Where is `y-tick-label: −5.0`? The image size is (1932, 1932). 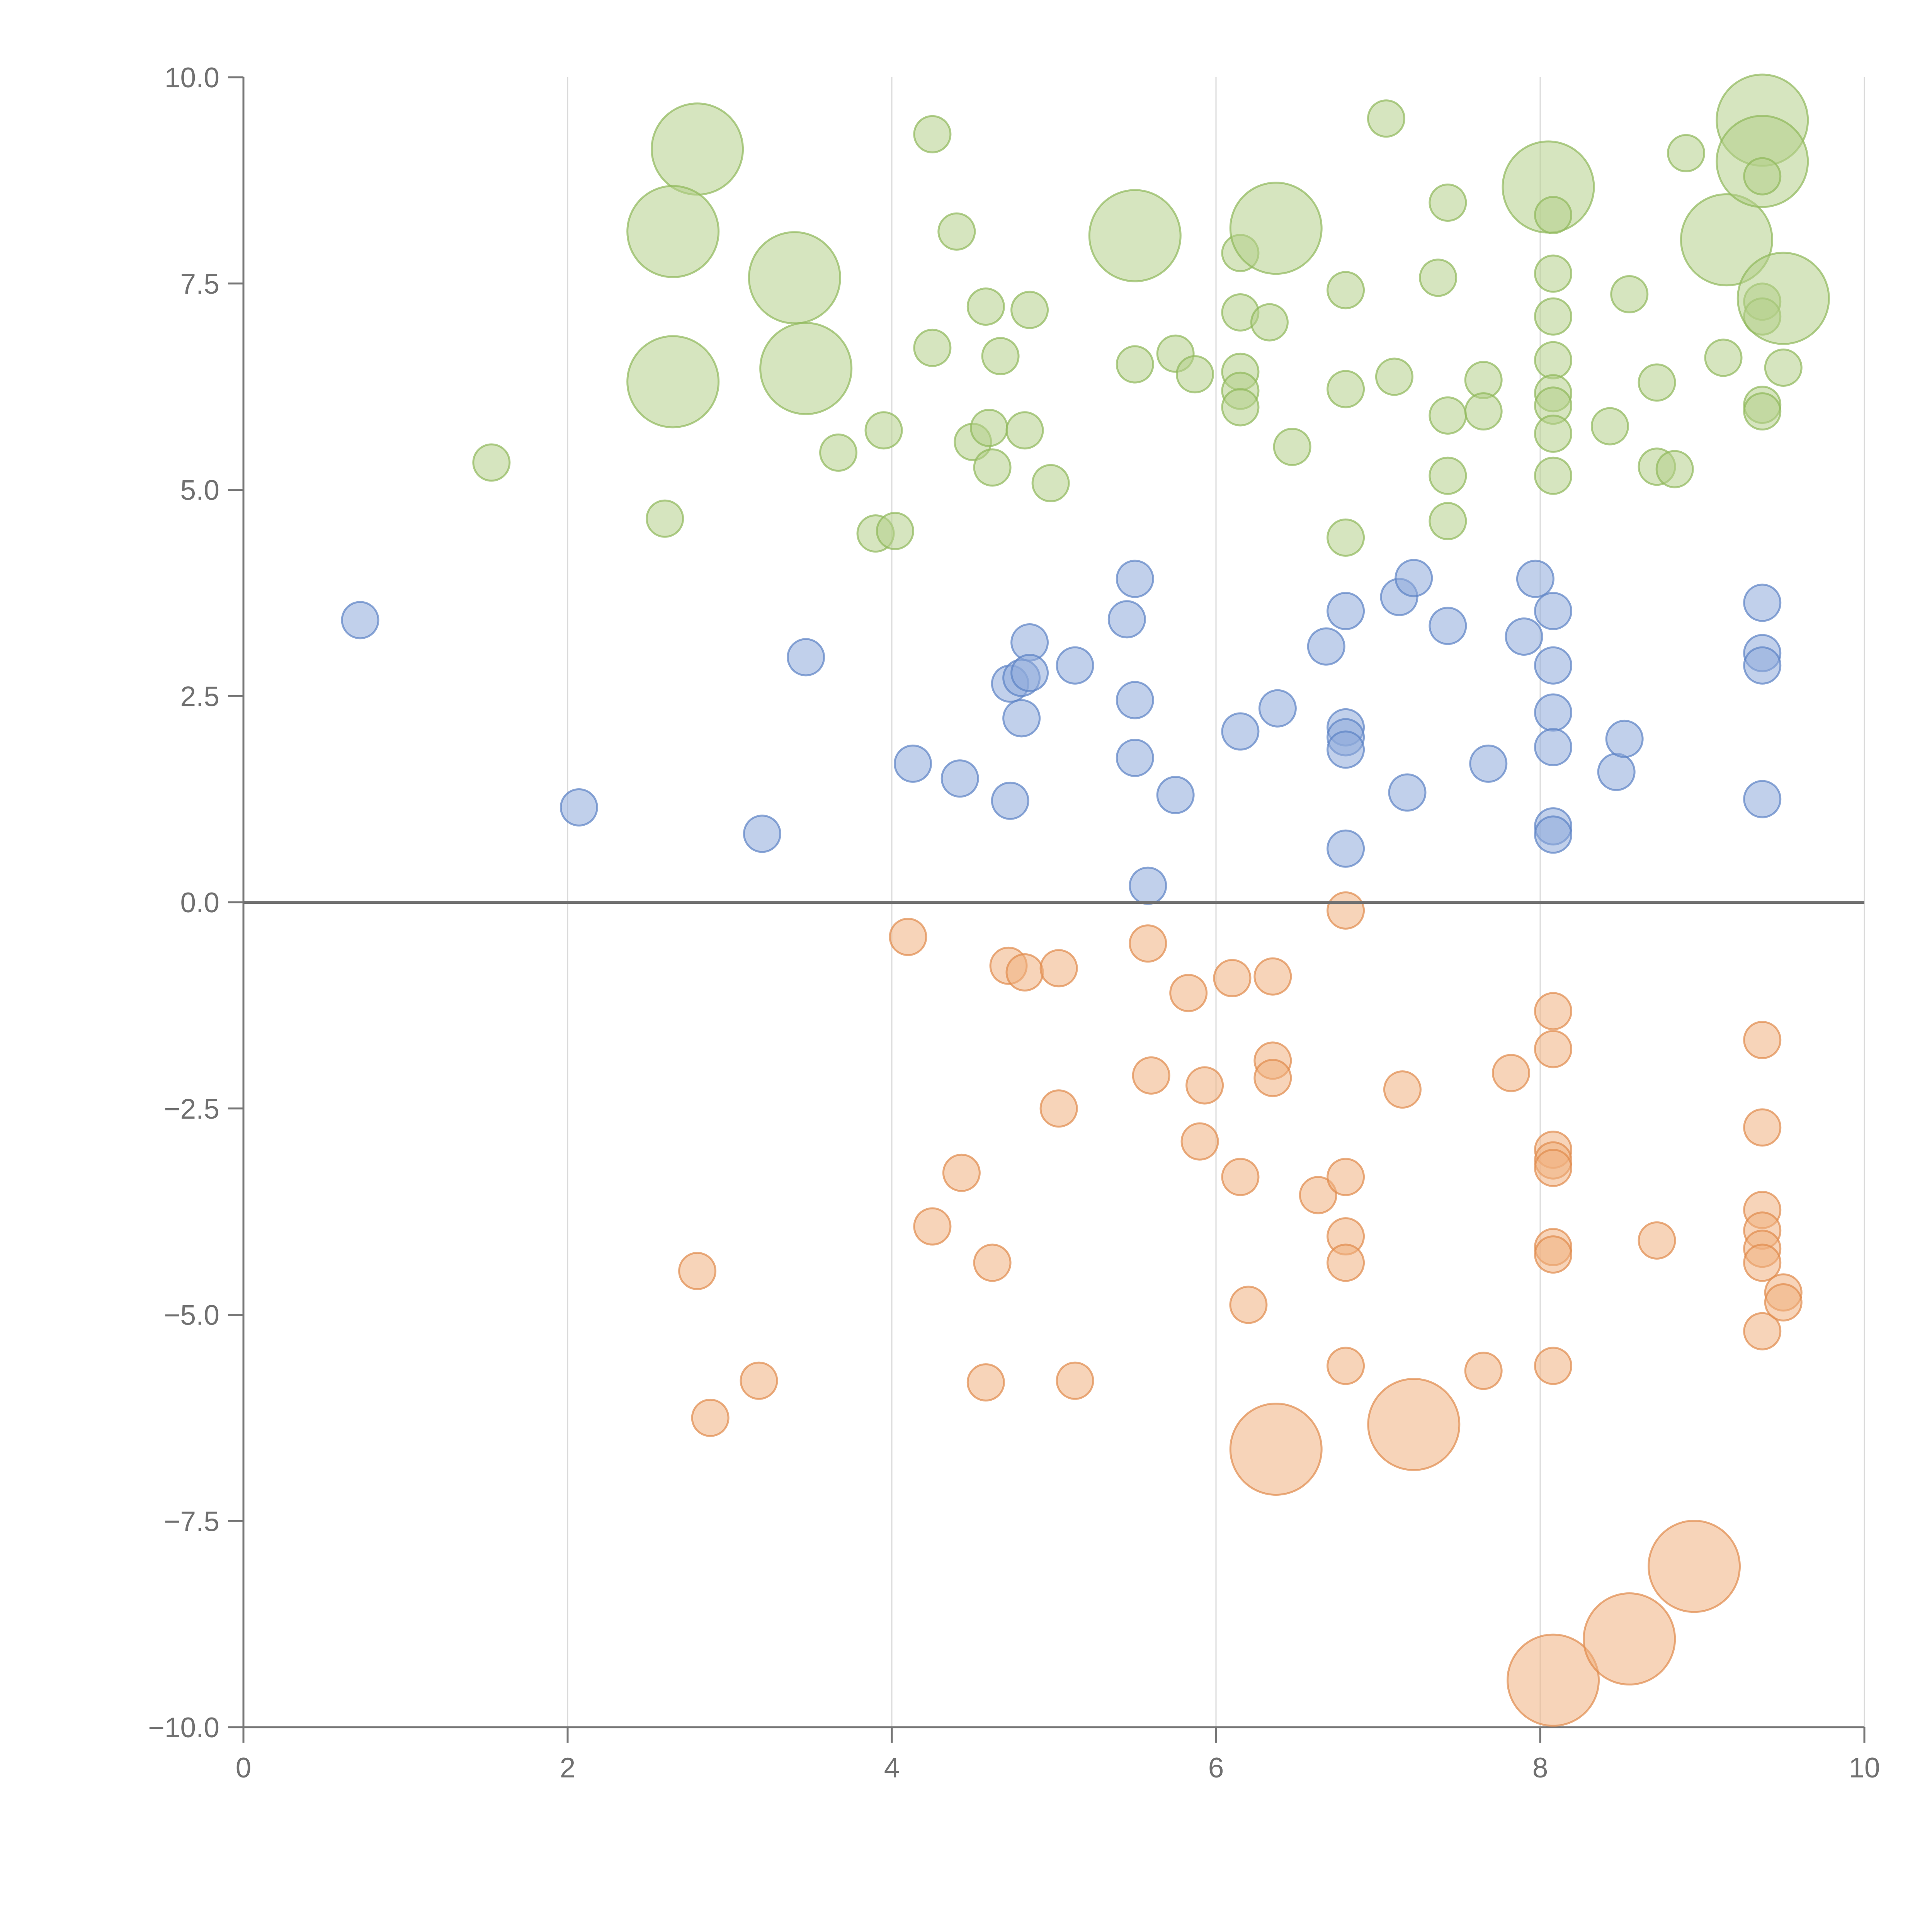
y-tick-label: −5.0 is located at coordinates (192, 1315).